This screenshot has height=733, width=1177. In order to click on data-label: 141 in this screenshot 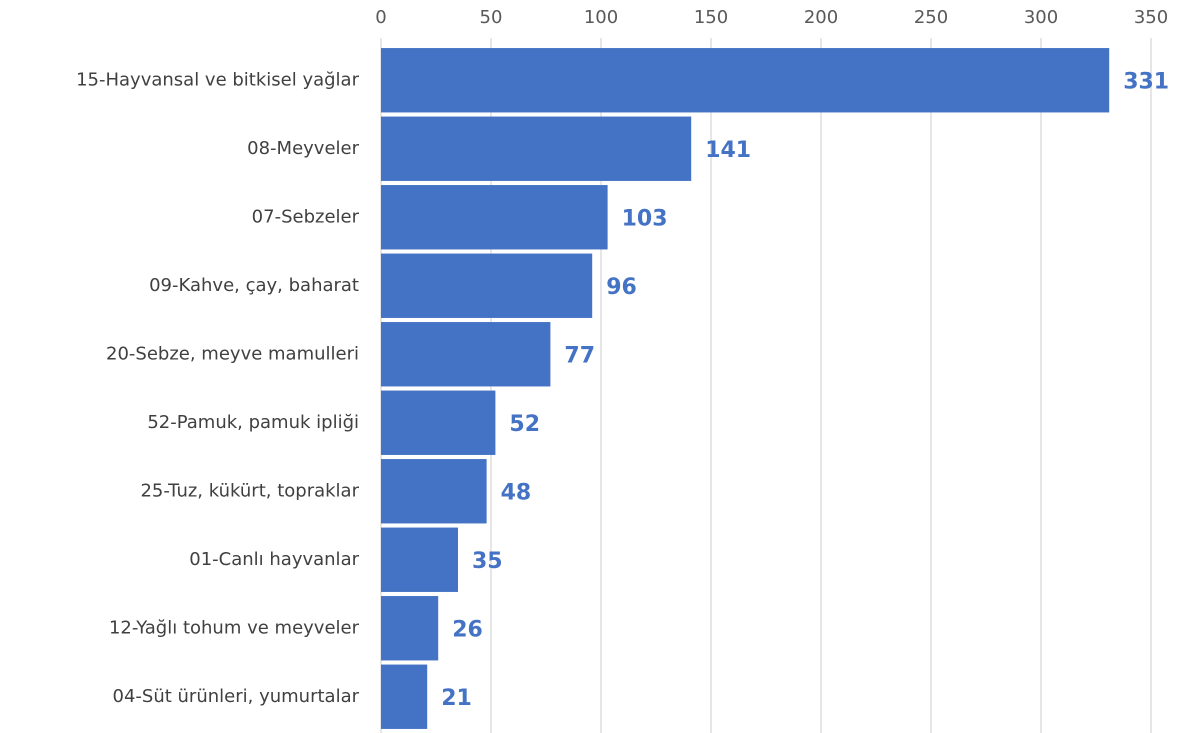, I will do `click(728, 150)`.